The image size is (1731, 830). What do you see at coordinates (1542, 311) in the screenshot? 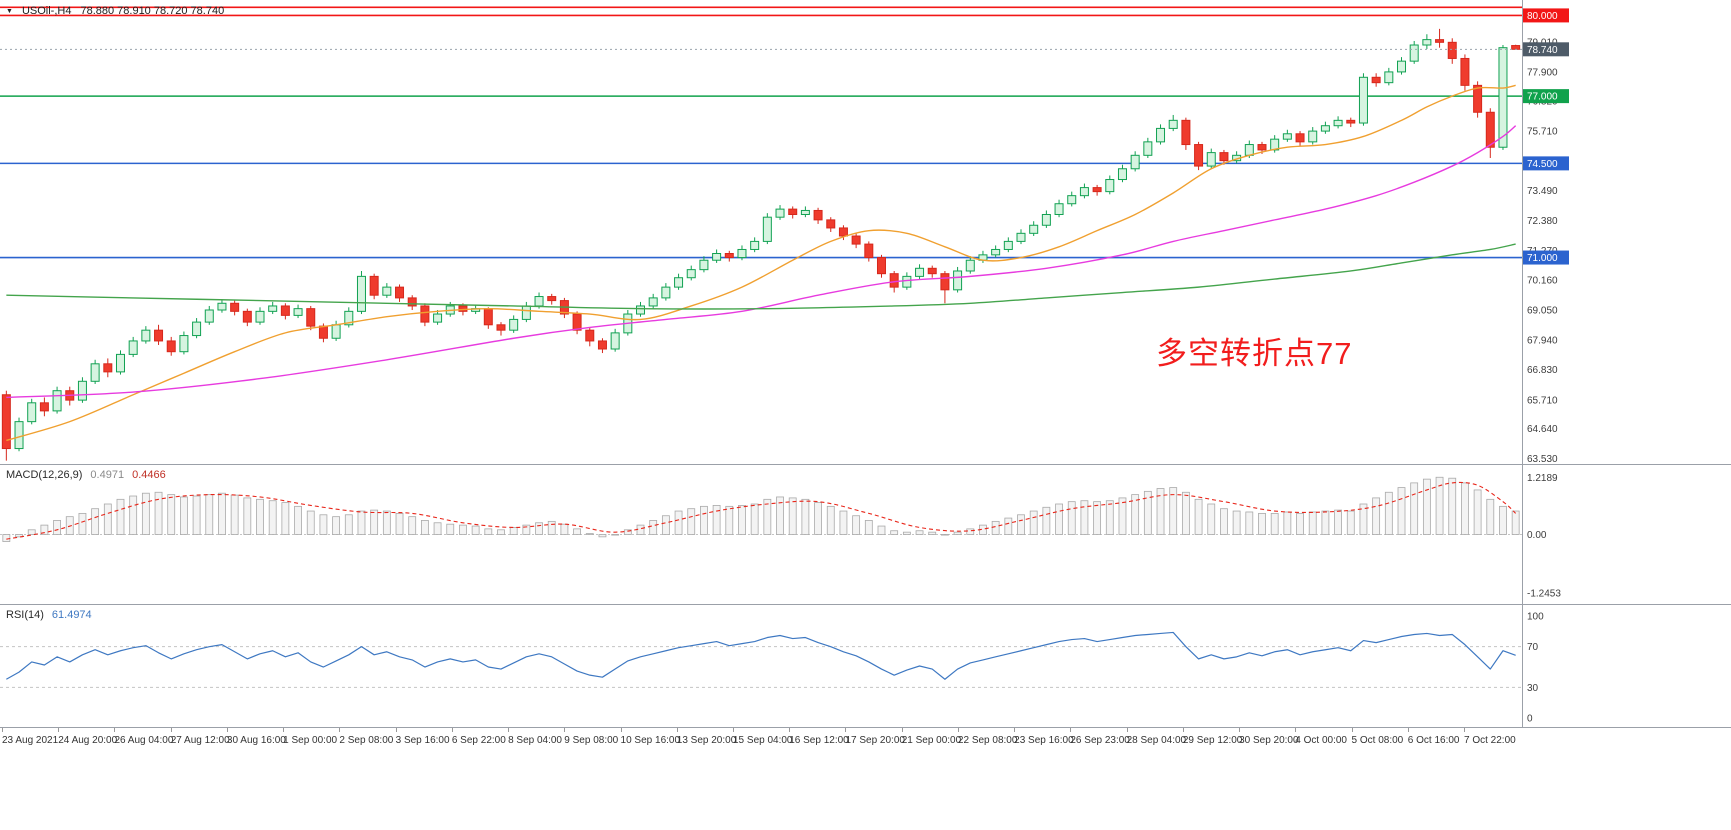
I see `svg-text: 69.050` at bounding box center [1542, 311].